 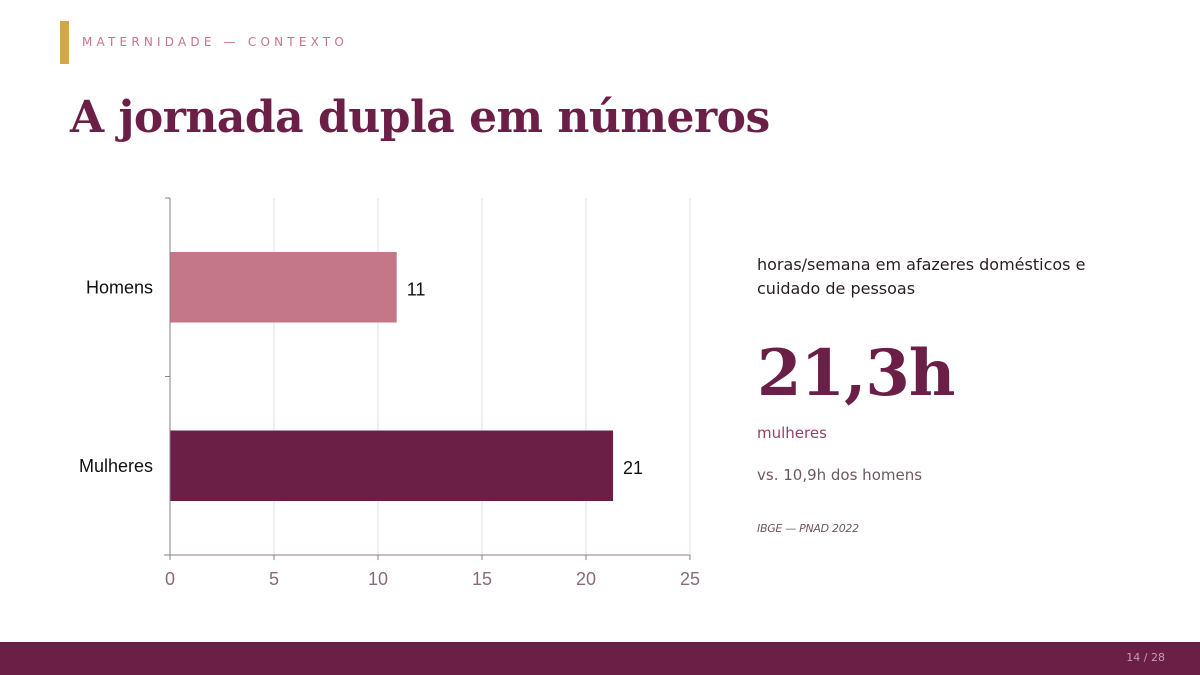 I want to click on comparison-text: vs. 10,9h dos homens, so click(x=840, y=475).